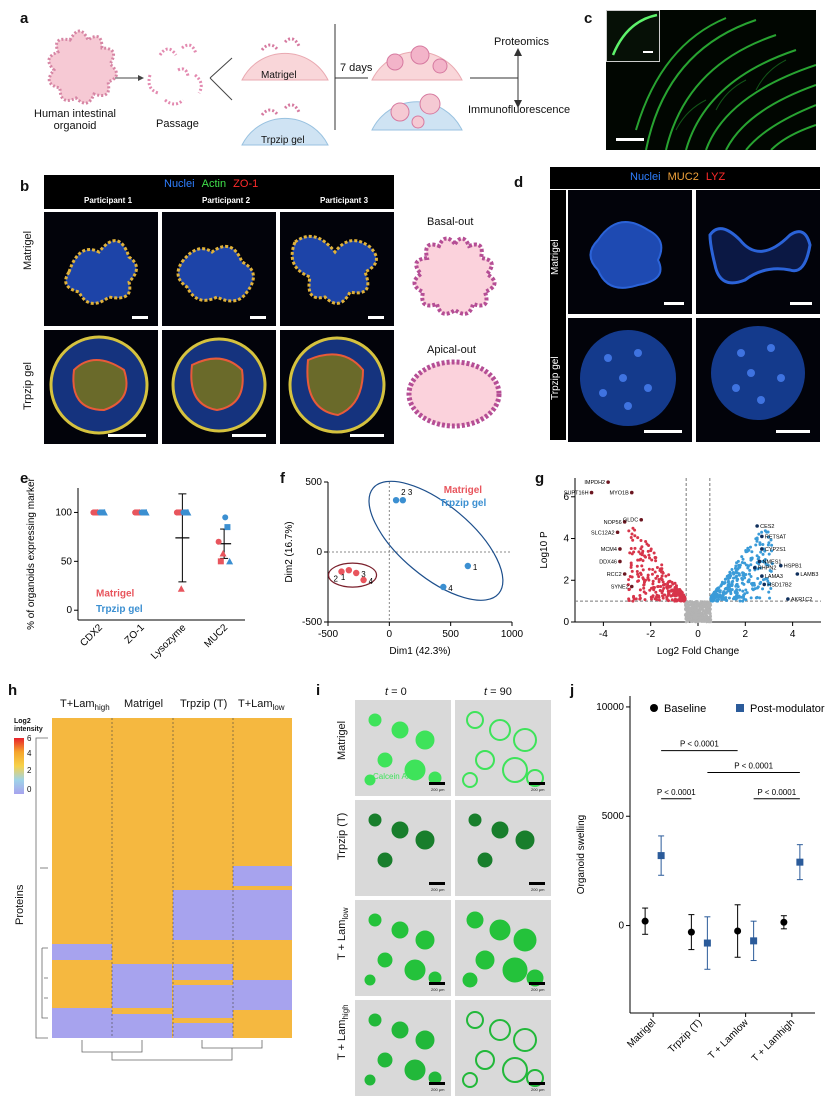 The width and height of the screenshot is (828, 1096). I want to click on panel-e-label: e, so click(24, 478).